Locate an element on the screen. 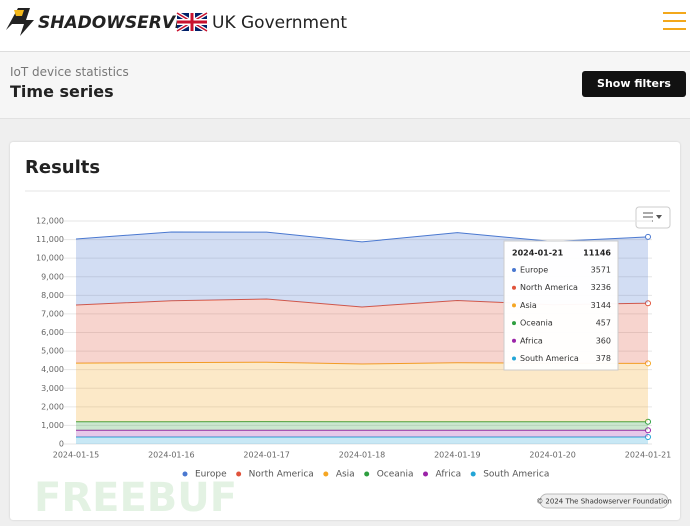 The height and width of the screenshot is (526, 690). legend-label: South America is located at coordinates (516, 475).